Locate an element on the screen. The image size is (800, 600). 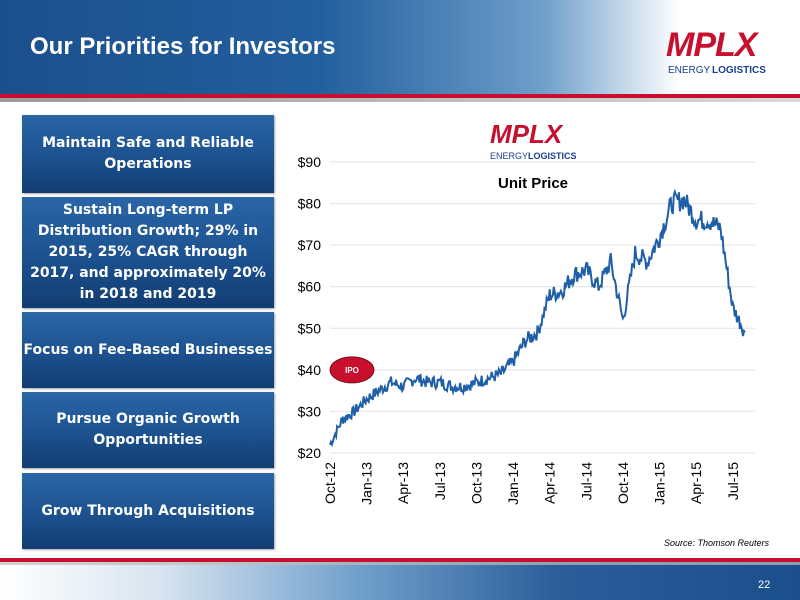
x-tick-label: Jul-13 is located at coordinates (440, 481).